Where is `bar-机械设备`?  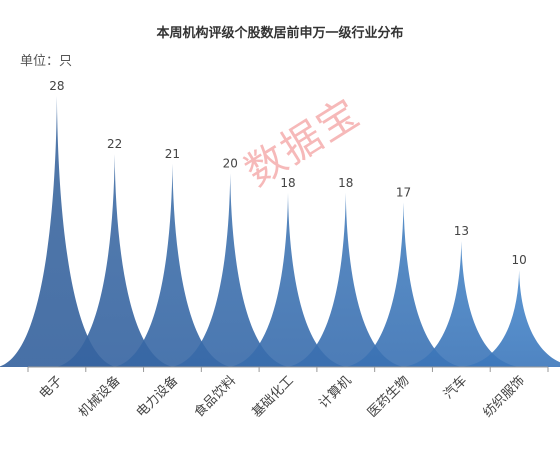
bar-机械设备 is located at coordinates (114, 260).